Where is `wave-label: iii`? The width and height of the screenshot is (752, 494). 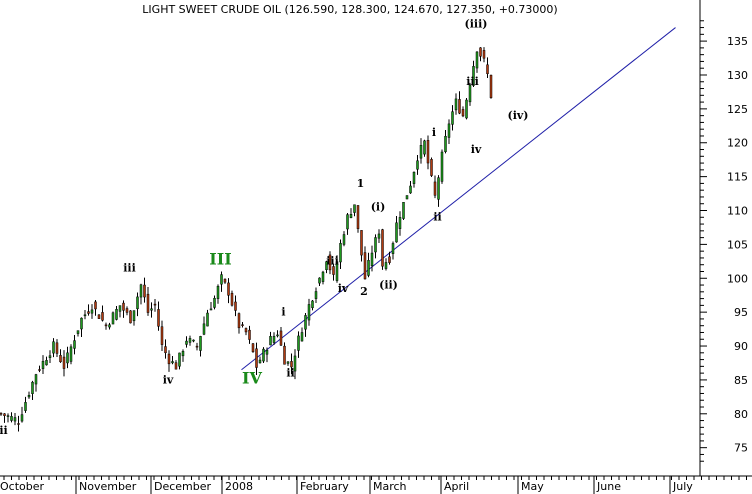 wave-label: iii is located at coordinates (332, 261).